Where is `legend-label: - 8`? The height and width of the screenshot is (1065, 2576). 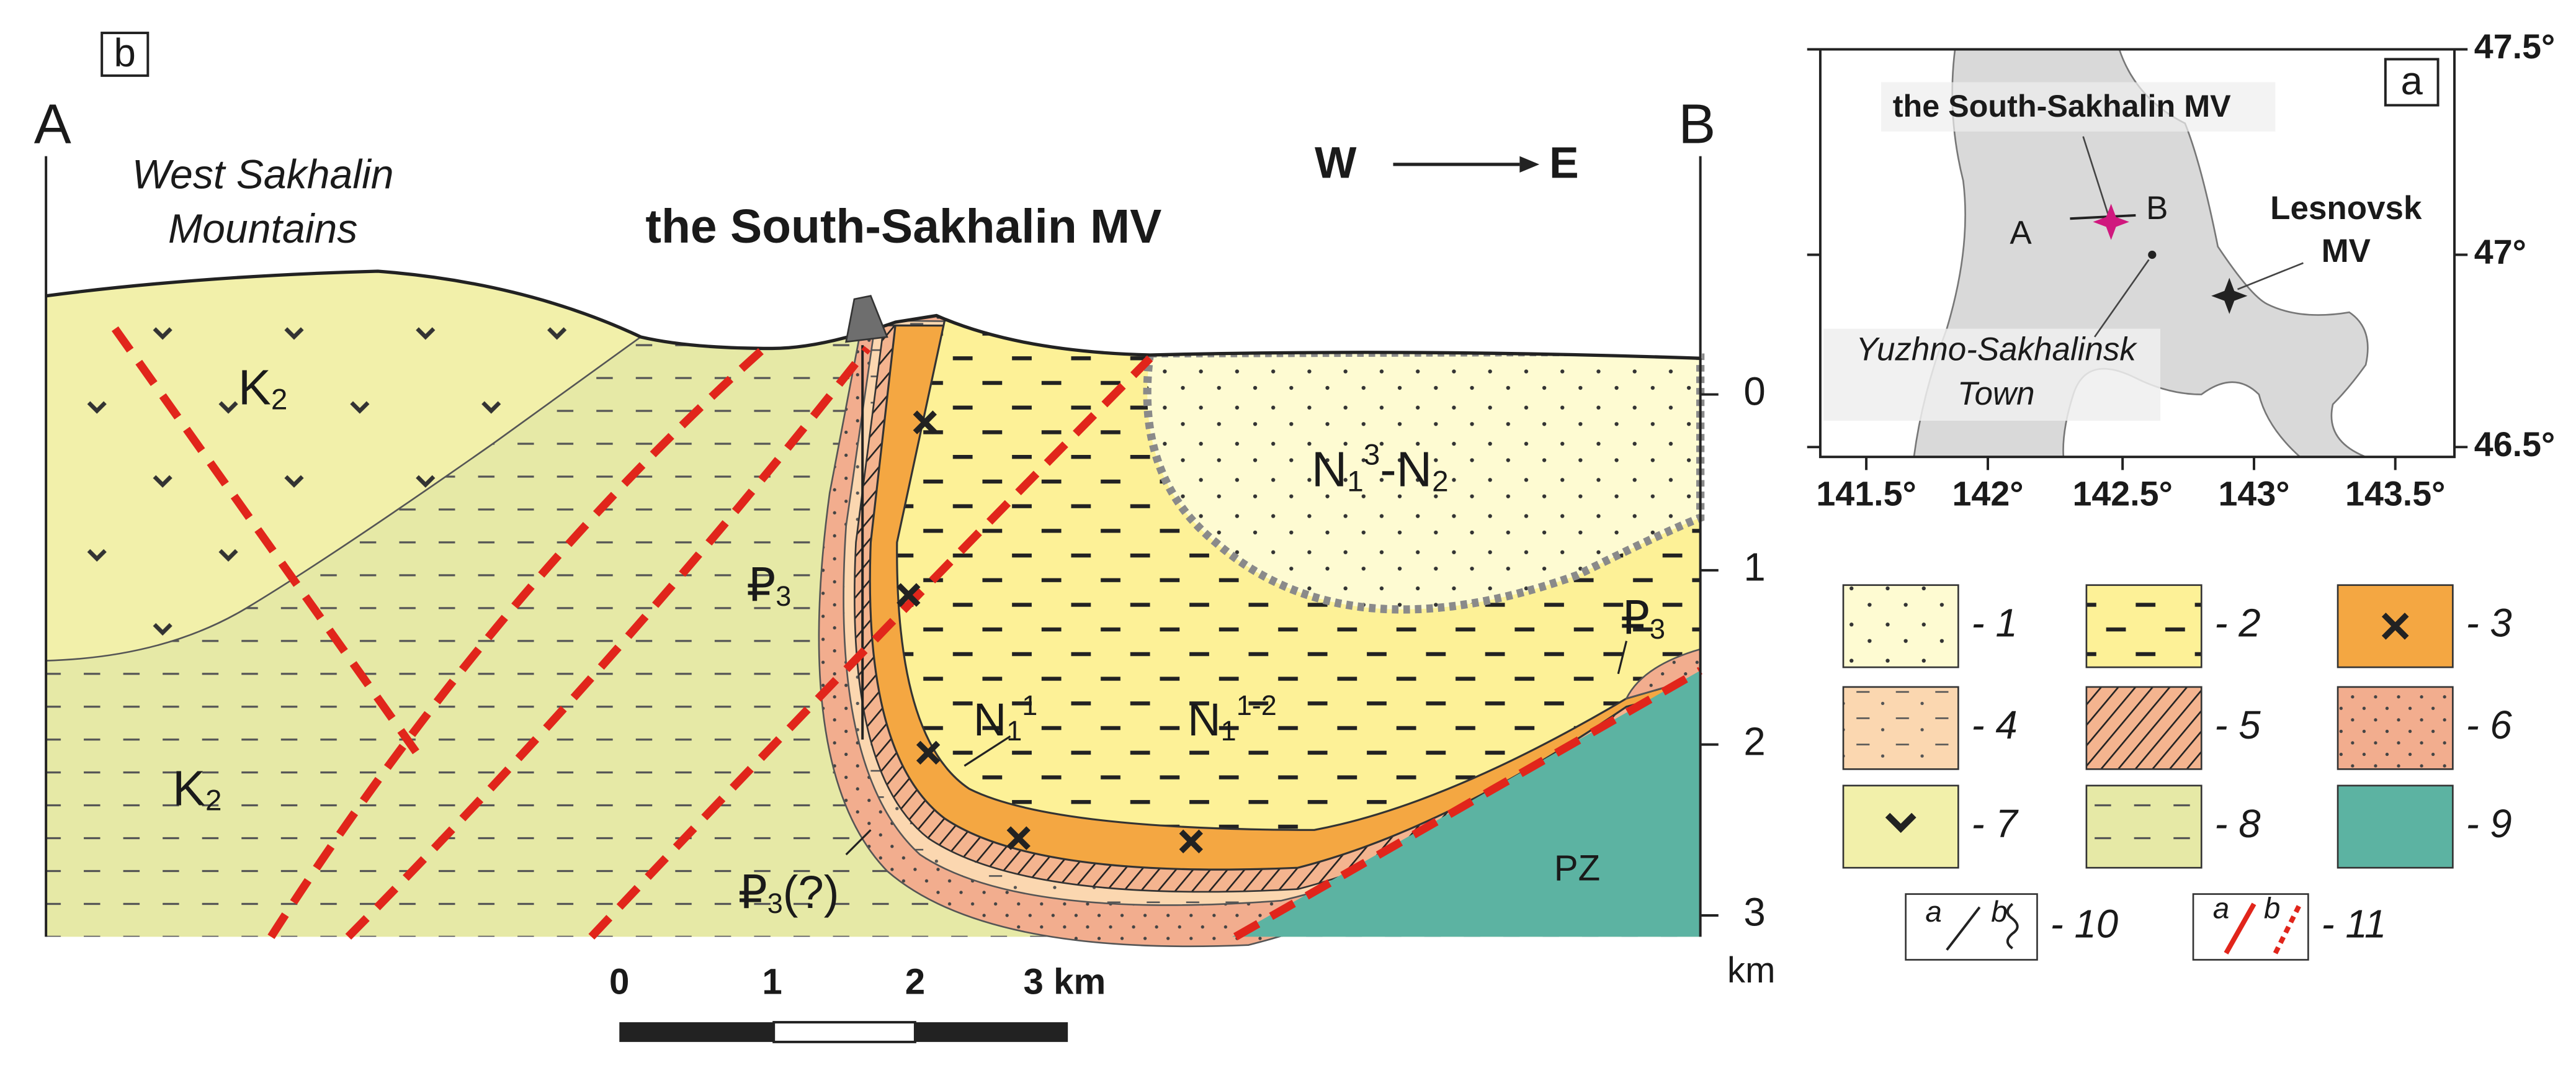 legend-label: - 8 is located at coordinates (2237, 824).